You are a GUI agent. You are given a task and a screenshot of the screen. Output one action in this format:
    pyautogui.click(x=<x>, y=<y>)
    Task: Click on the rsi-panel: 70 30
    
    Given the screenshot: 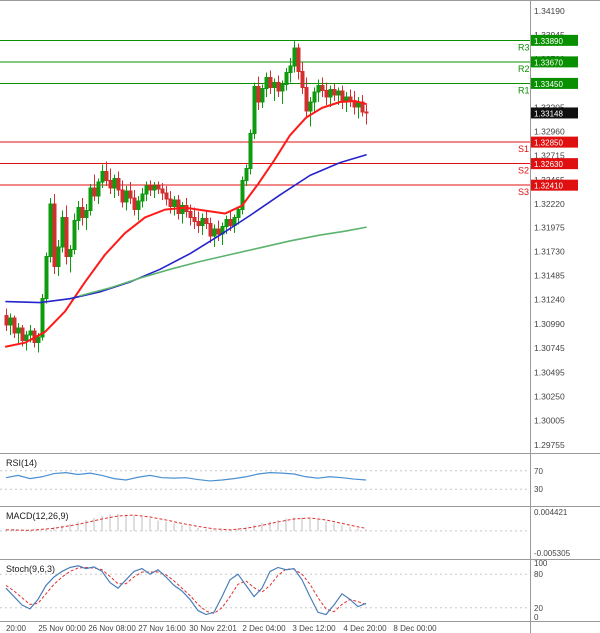 What is the action you would take?
    pyautogui.click(x=271, y=480)
    